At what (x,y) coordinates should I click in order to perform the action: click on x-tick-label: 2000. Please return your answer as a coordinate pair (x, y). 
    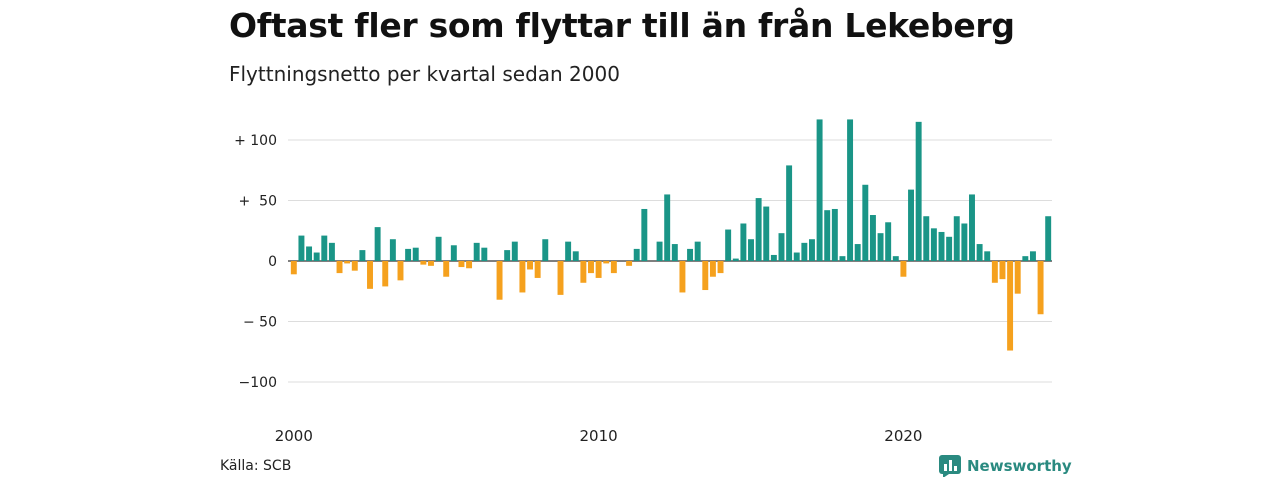
    Looking at the image, I should click on (294, 436).